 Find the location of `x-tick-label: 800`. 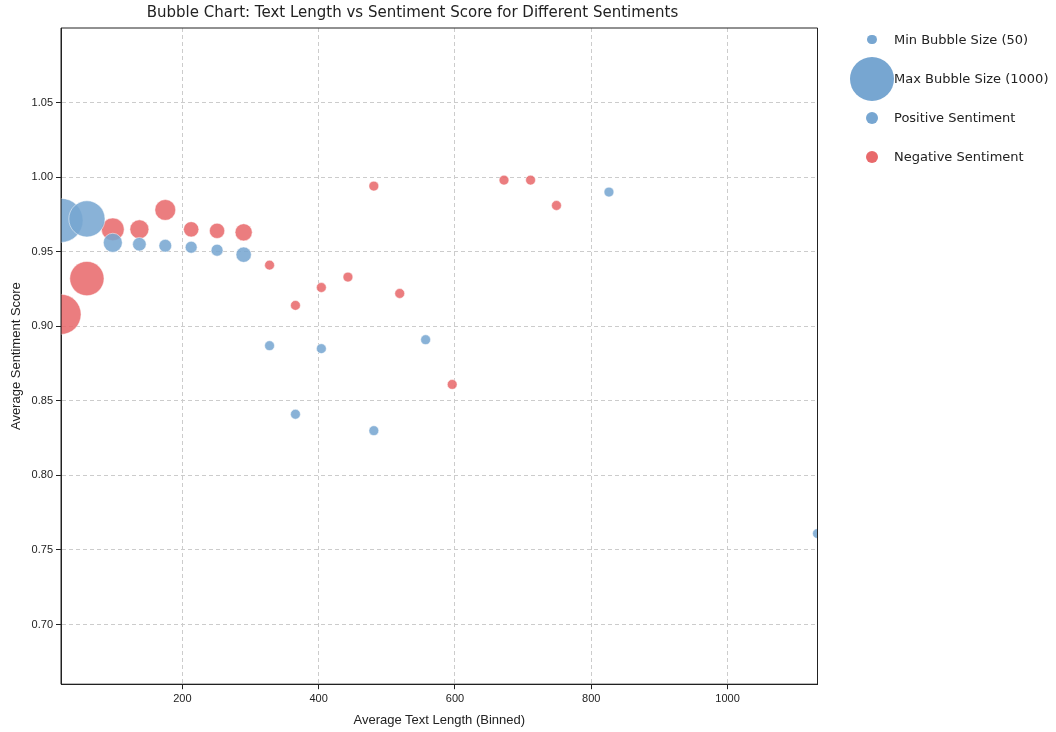

x-tick-label: 800 is located at coordinates (591, 697).